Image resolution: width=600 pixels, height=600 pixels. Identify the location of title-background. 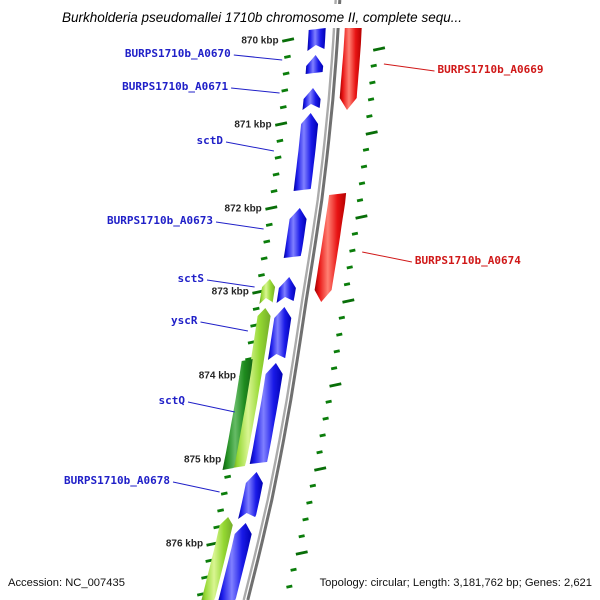
(303, 16).